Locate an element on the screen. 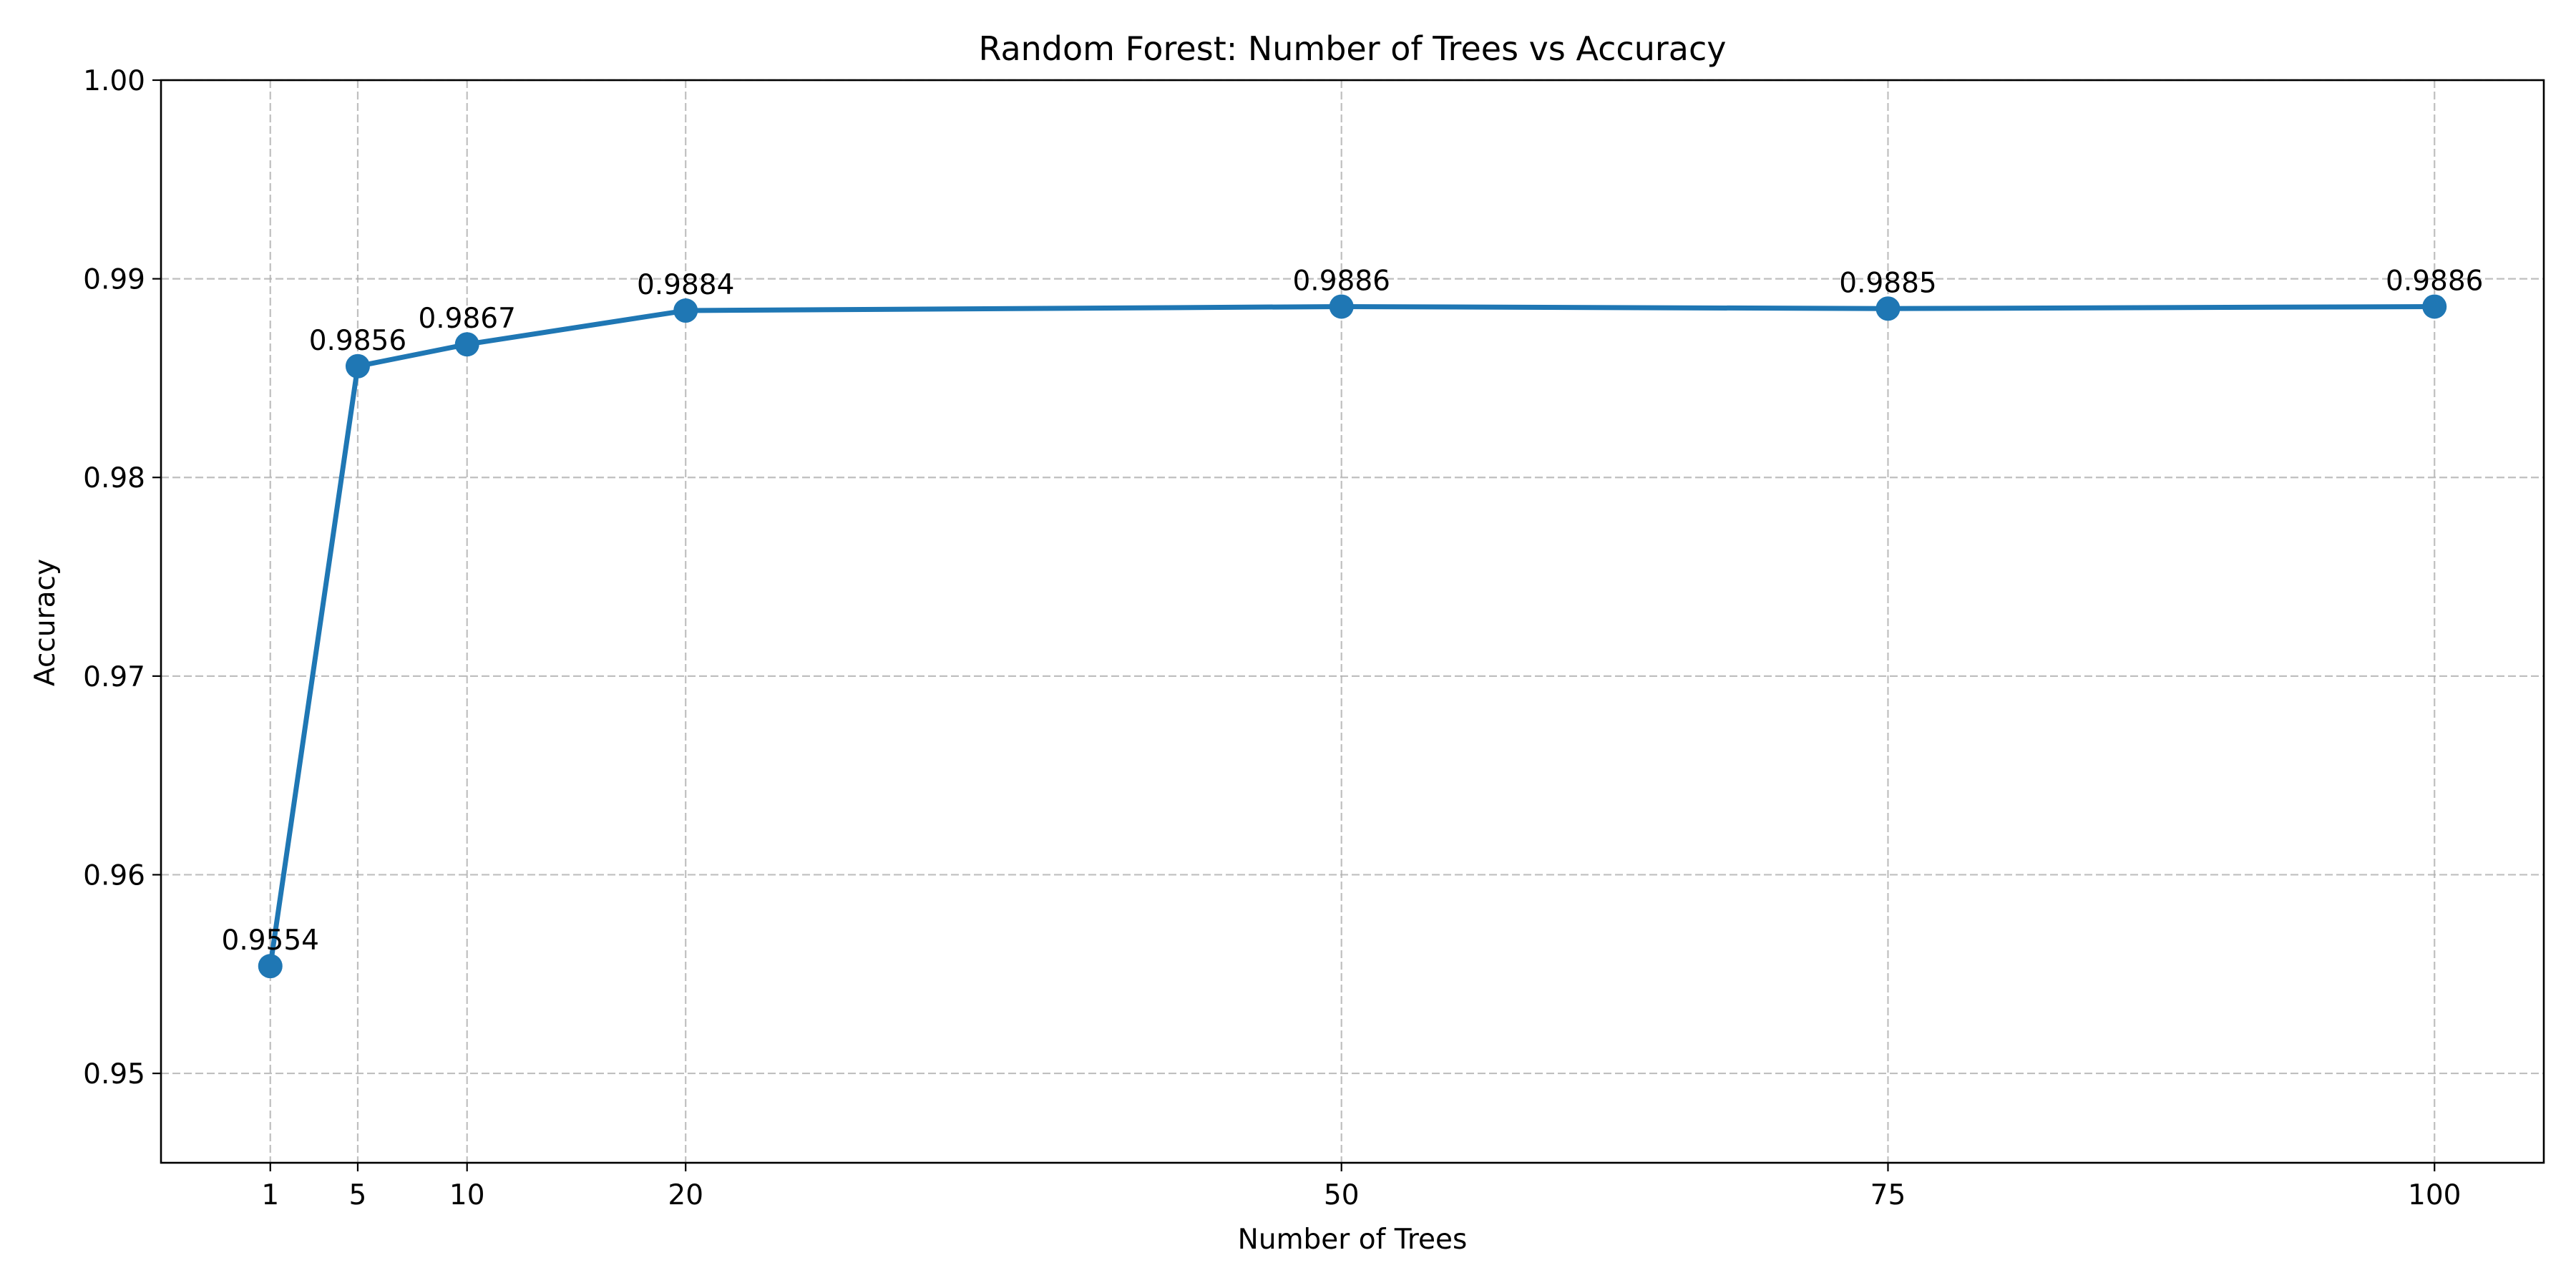 The height and width of the screenshot is (1288, 2576). y-axis-title: Accuracy is located at coordinates (45, 622).